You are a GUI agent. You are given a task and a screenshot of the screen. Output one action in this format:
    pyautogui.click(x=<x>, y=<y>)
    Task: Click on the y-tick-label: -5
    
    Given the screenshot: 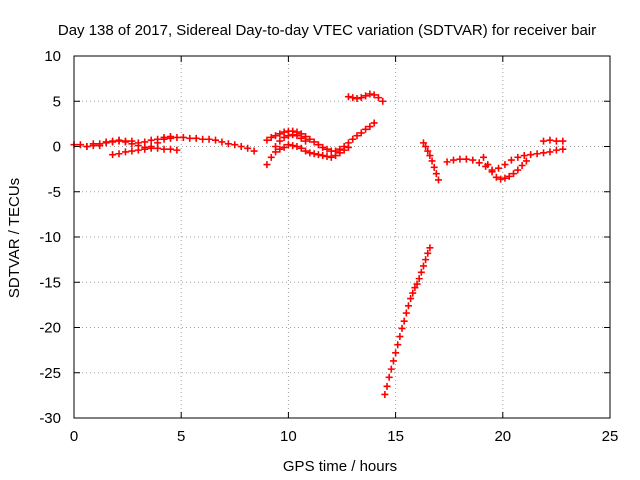 What is the action you would take?
    pyautogui.click(x=54, y=192)
    